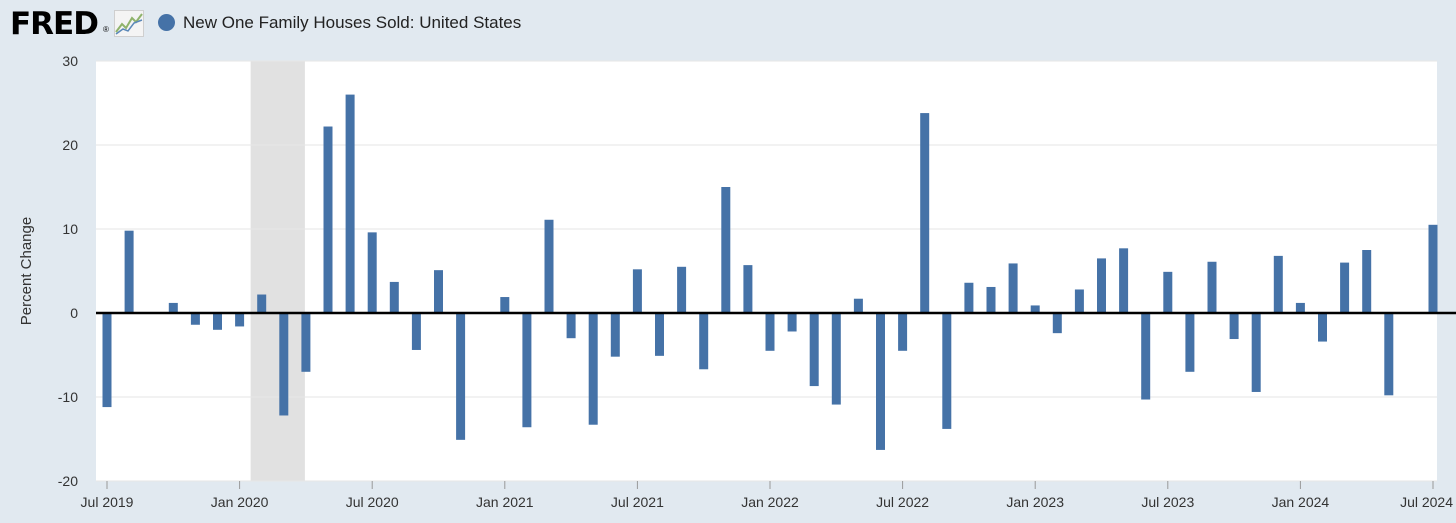 This screenshot has height=523, width=1456. Describe the element at coordinates (947, 371) in the screenshot. I see `bar: Sep 2022: -13.8` at that location.